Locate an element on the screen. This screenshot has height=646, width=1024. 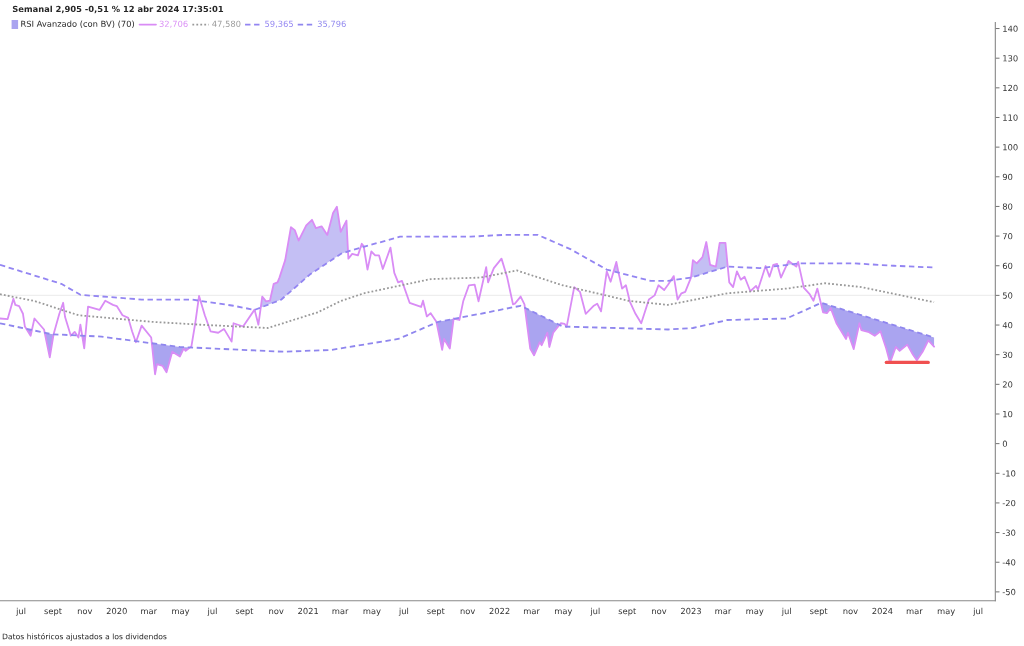
y-tick-label: -30 is located at coordinates (1009, 532).